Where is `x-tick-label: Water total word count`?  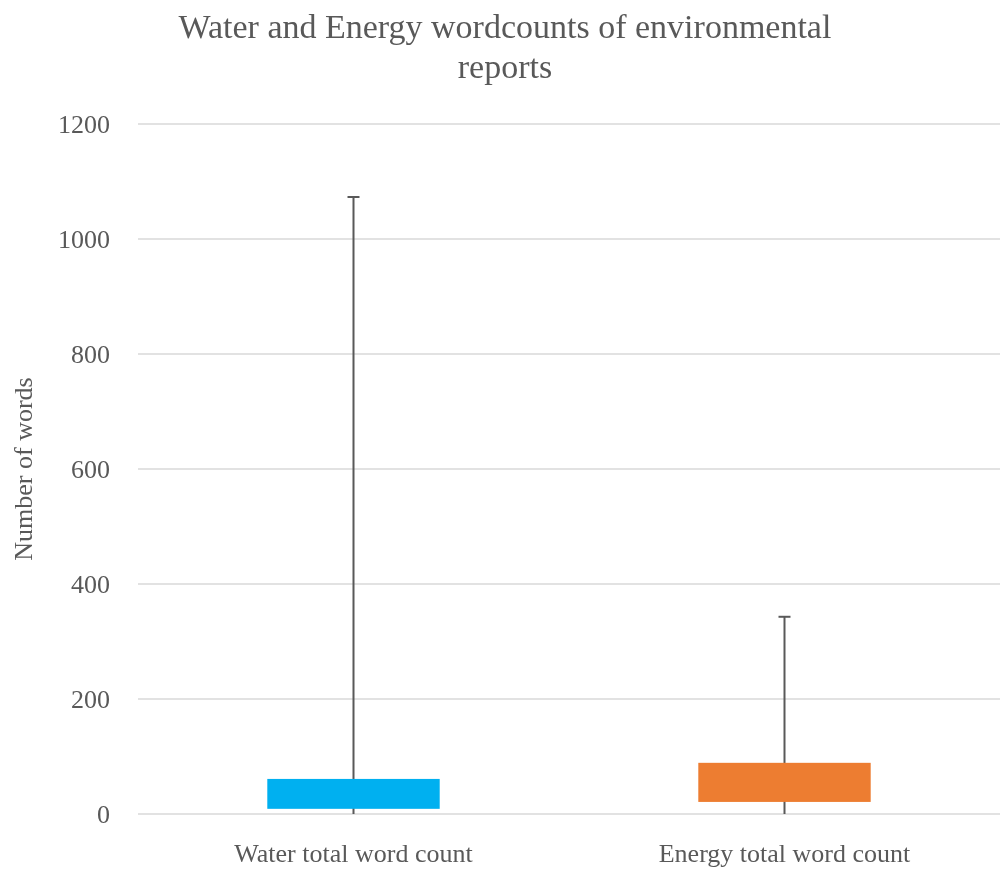
x-tick-label: Water total word count is located at coordinates (354, 853).